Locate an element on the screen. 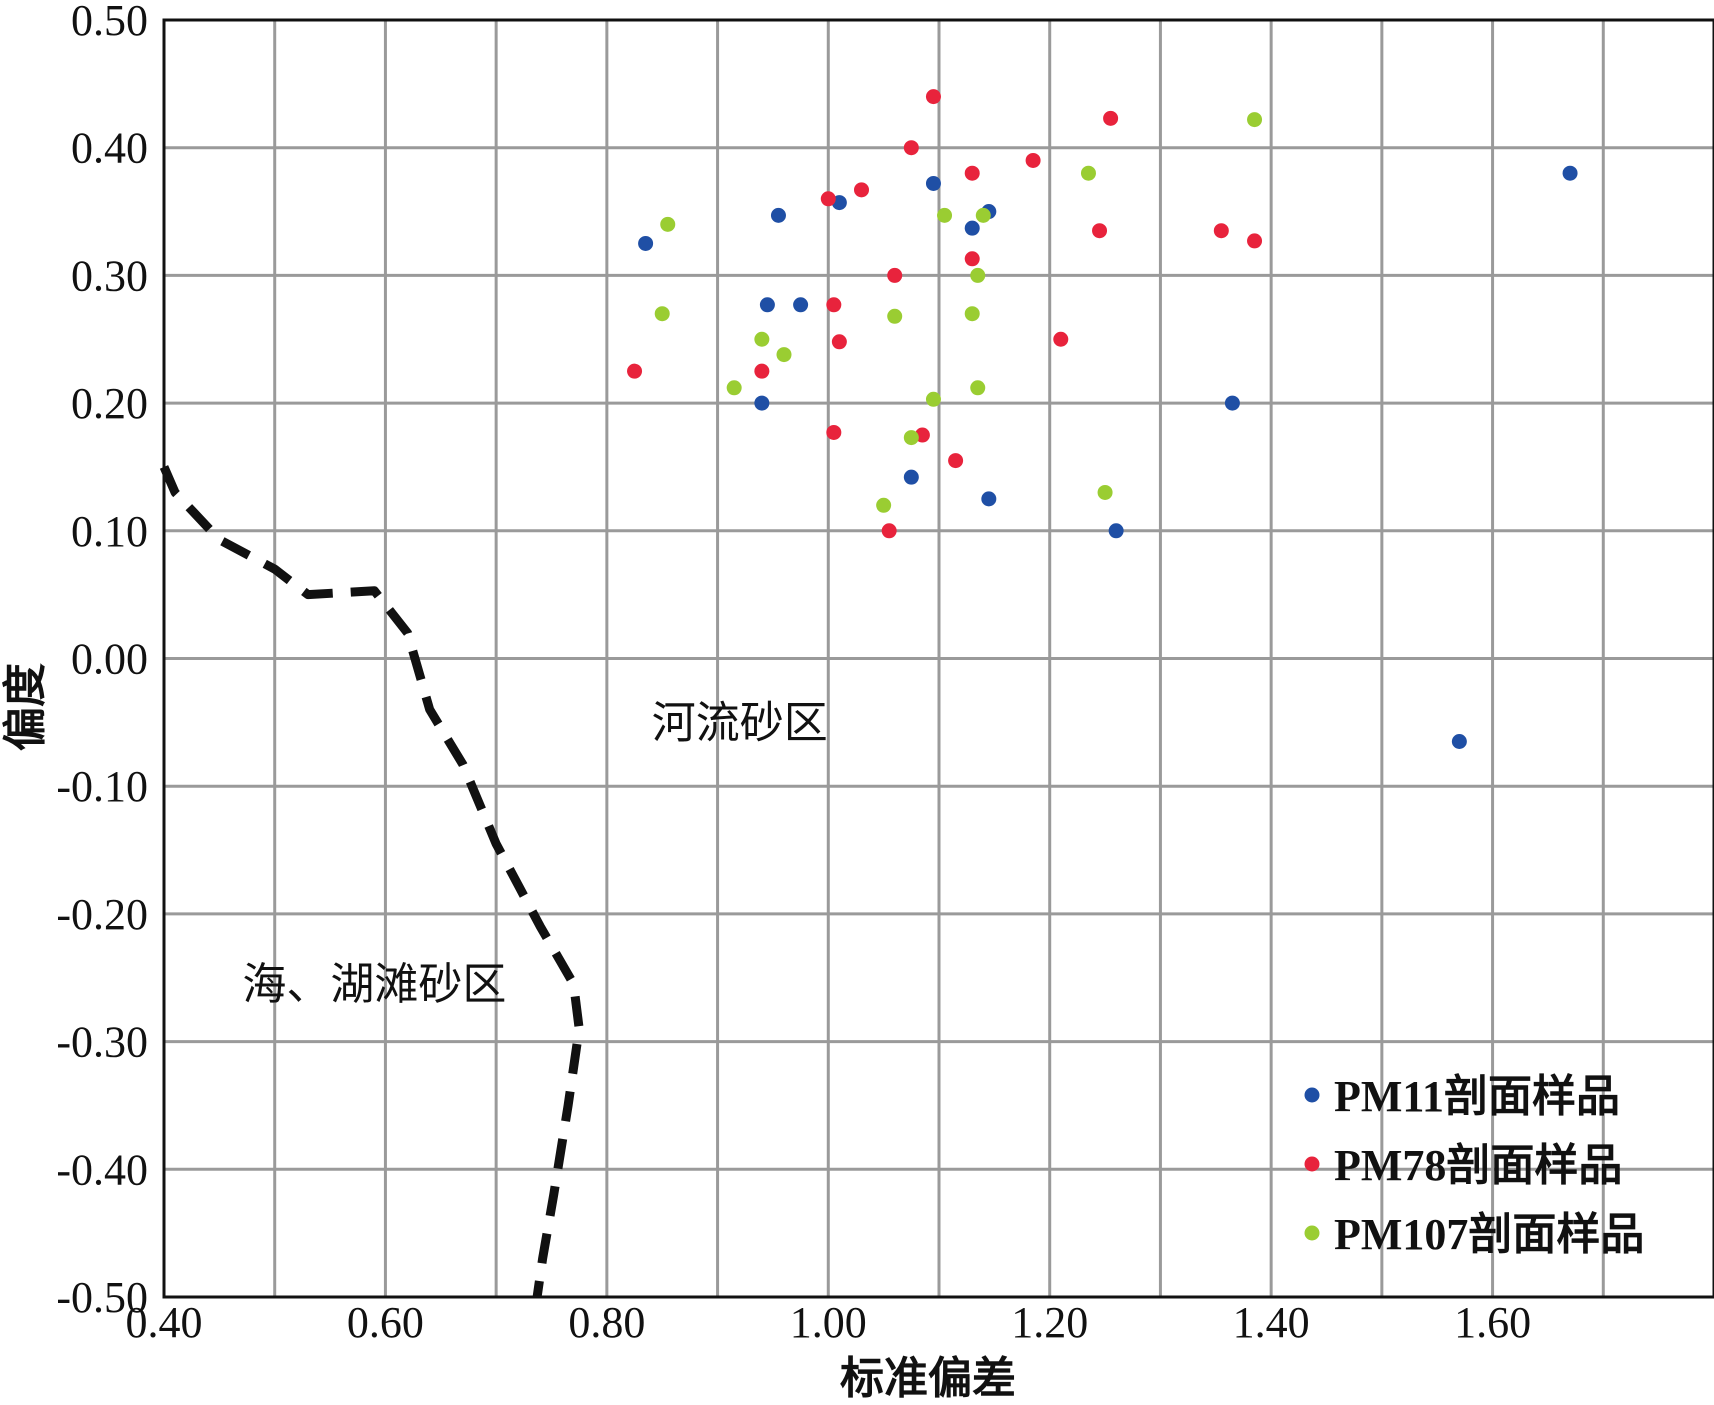  y-axis-title: 偏度 is located at coordinates (25, 707).